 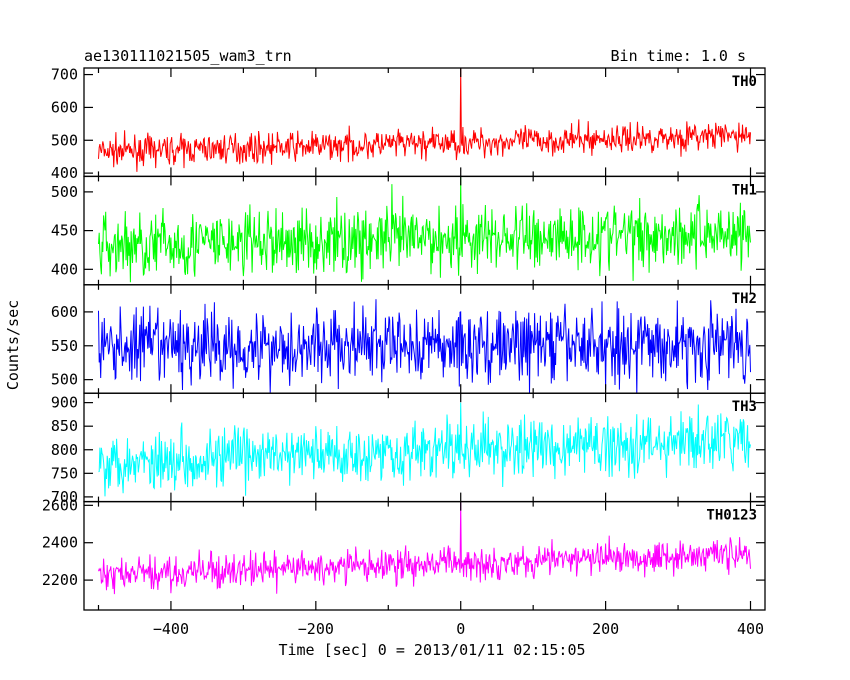 I want to click on x-tick-label: 0, so click(x=460, y=629).